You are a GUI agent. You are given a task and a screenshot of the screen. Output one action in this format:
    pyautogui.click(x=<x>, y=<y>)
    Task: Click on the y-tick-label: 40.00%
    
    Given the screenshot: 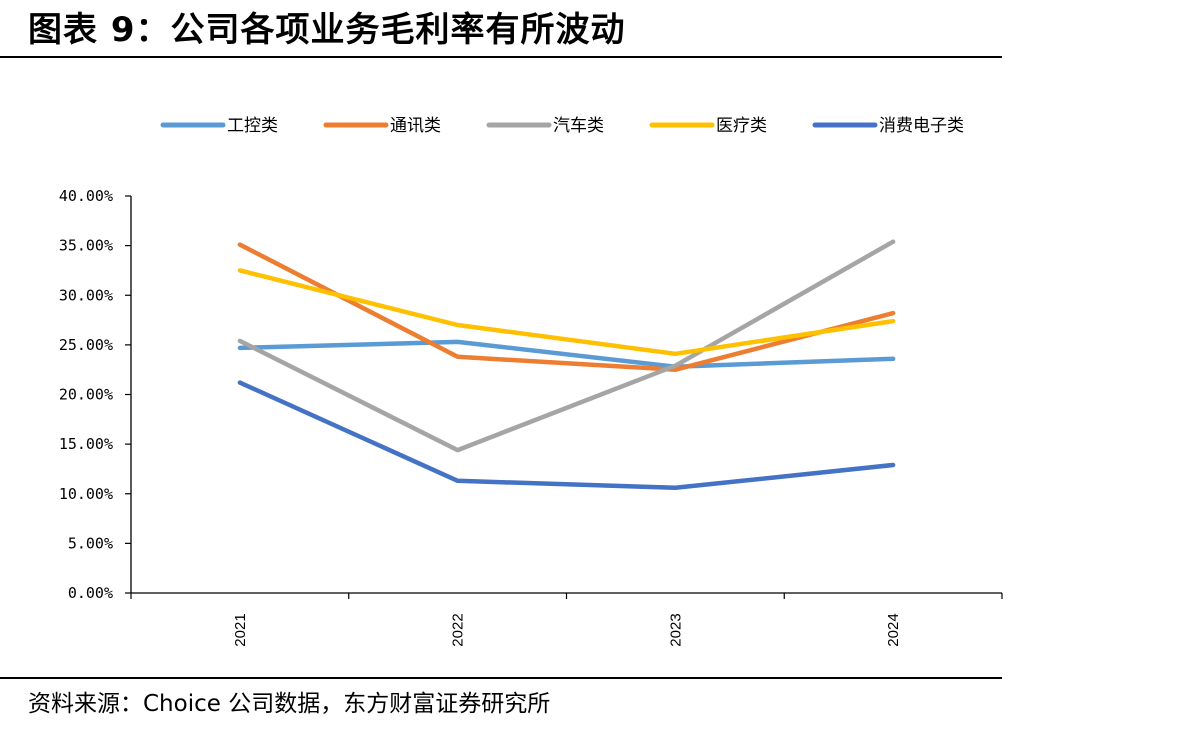 What is the action you would take?
    pyautogui.click(x=86, y=196)
    